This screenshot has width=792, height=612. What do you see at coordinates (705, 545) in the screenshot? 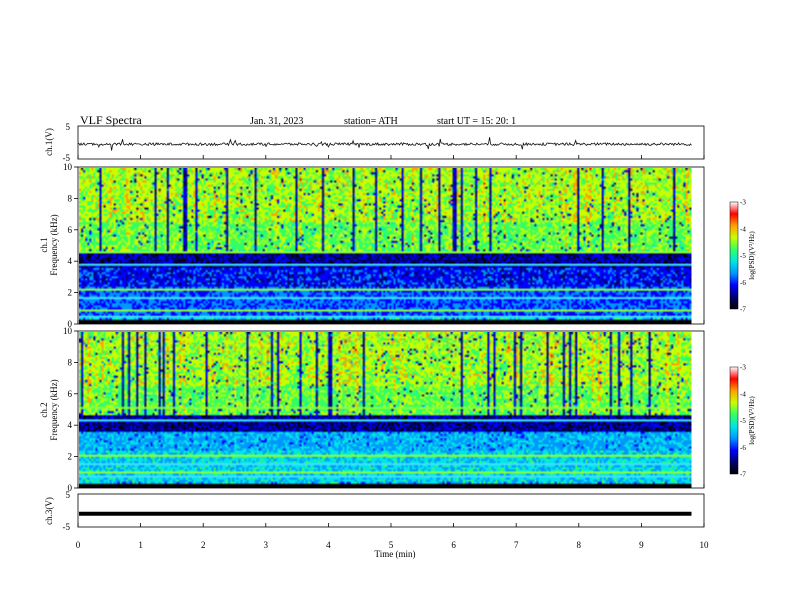
I see `x-tick-label: 10` at bounding box center [705, 545].